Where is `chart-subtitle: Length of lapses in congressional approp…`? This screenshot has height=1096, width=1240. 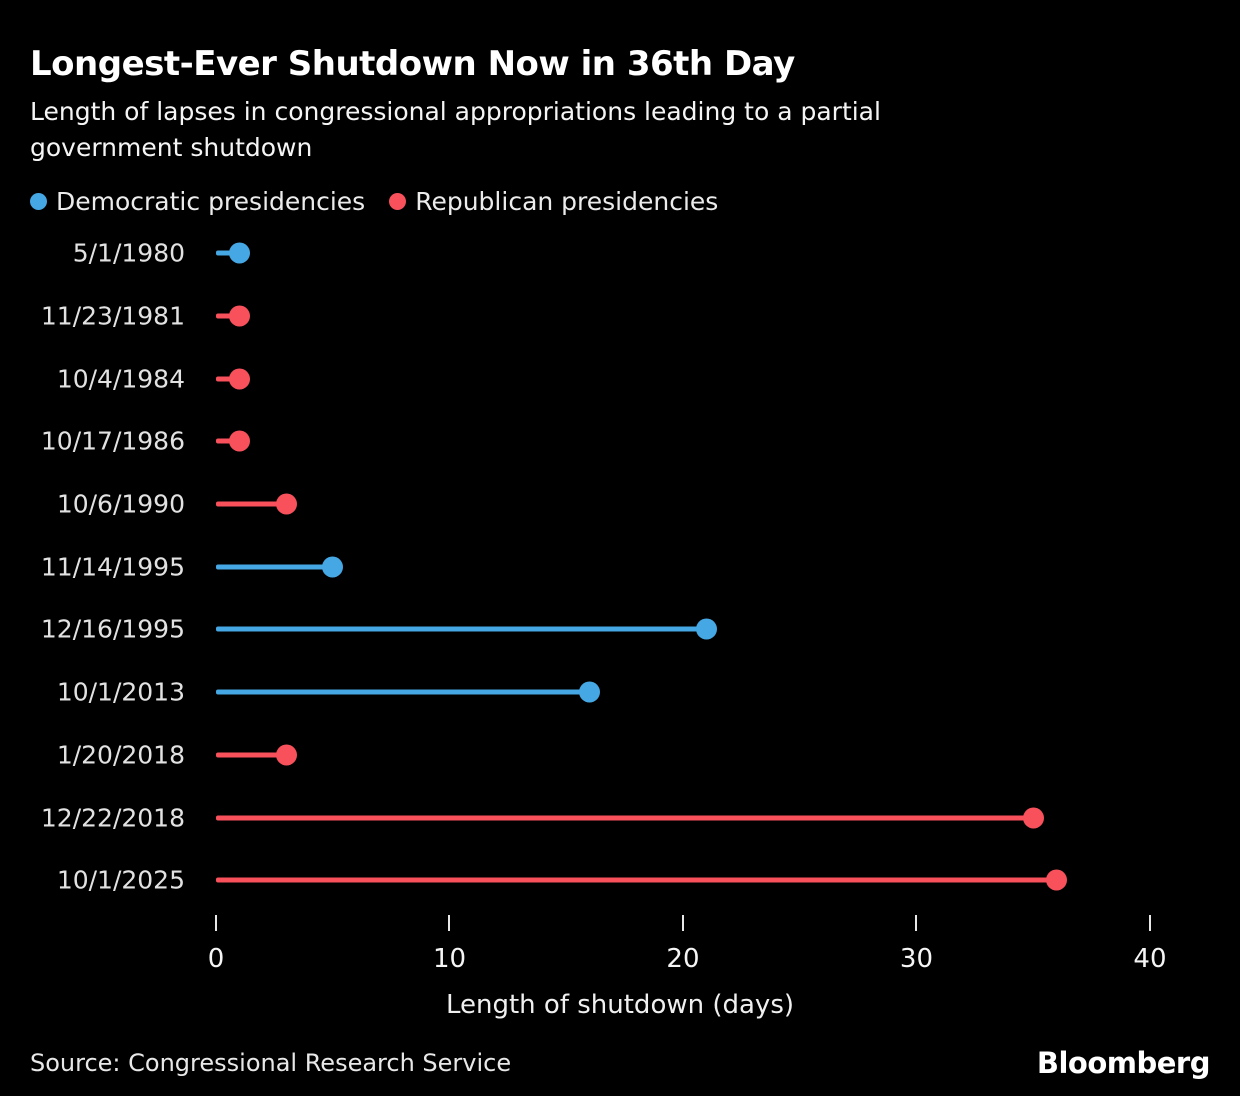
chart-subtitle: Length of lapses in congressional approp… is located at coordinates (620, 130).